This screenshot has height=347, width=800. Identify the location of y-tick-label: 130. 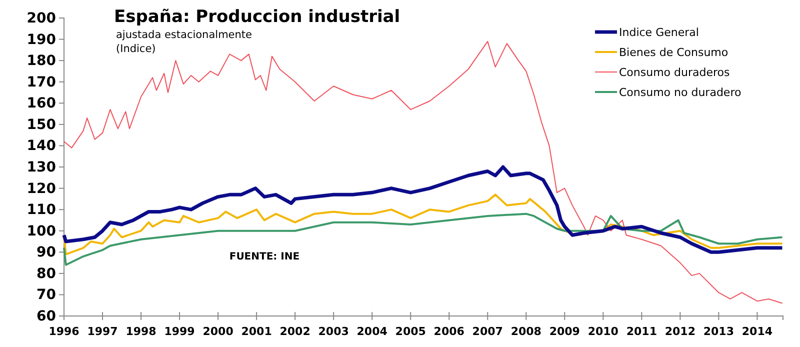
(41, 167).